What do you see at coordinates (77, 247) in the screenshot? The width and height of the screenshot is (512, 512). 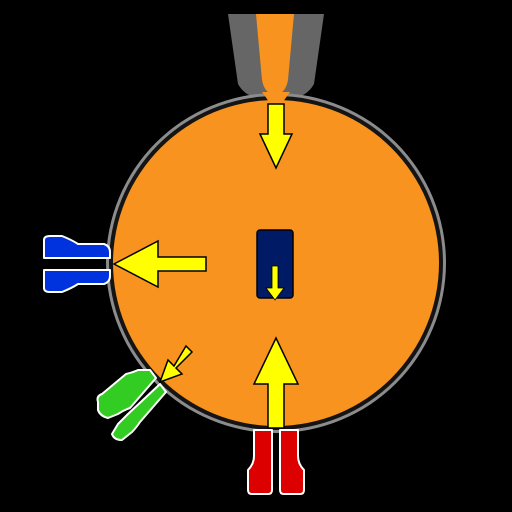 I see `channel-blue-top` at bounding box center [77, 247].